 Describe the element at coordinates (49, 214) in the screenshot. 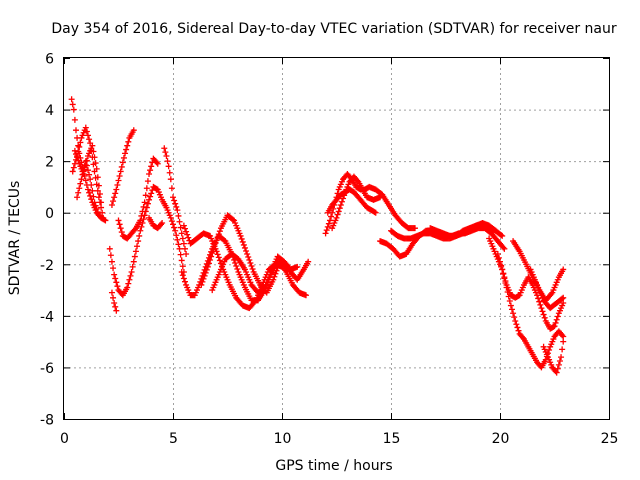

I see `y-tick-label: 0` at that location.